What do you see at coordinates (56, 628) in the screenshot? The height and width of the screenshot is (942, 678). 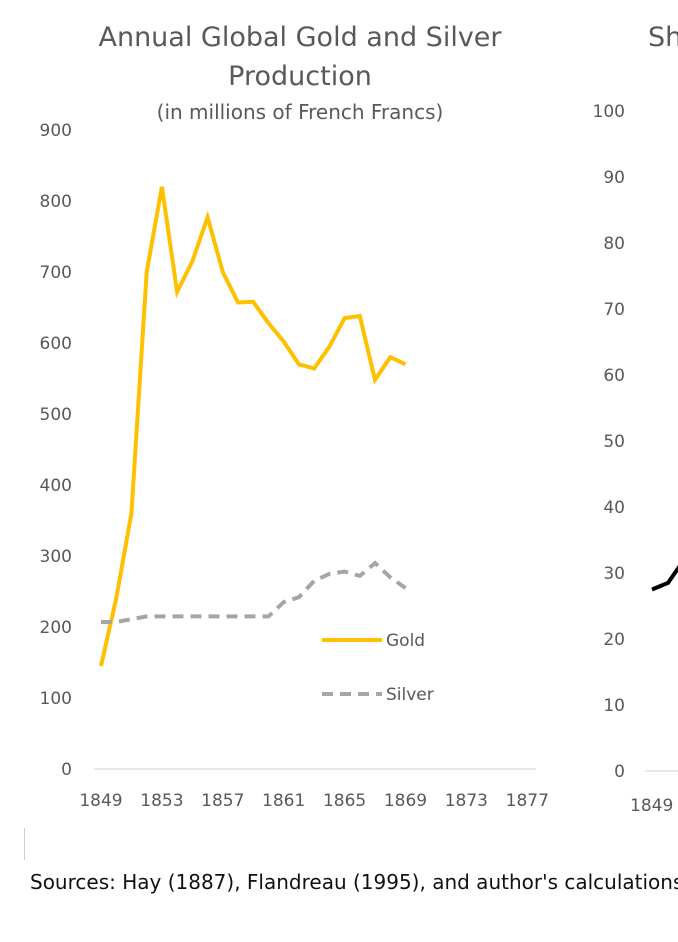 I see `left-y-tick-label: 200` at bounding box center [56, 628].